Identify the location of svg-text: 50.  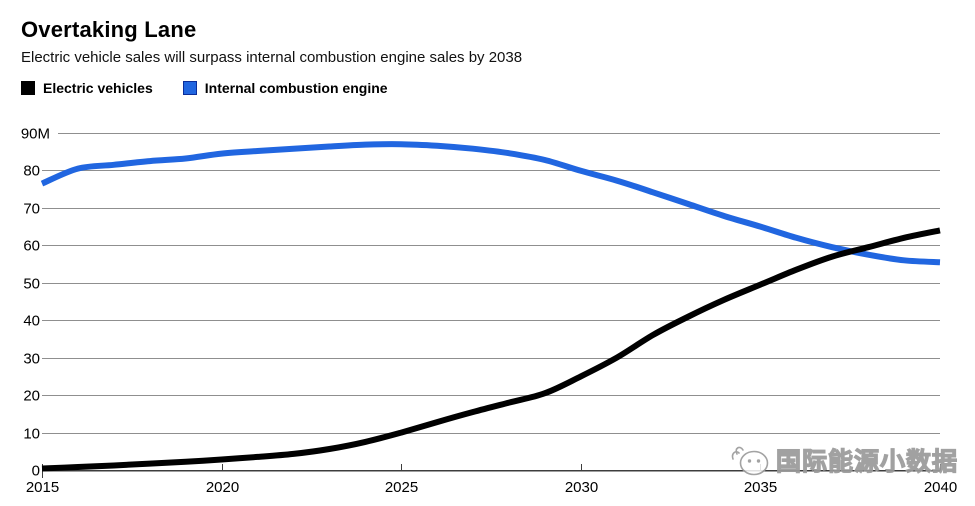
(31, 284).